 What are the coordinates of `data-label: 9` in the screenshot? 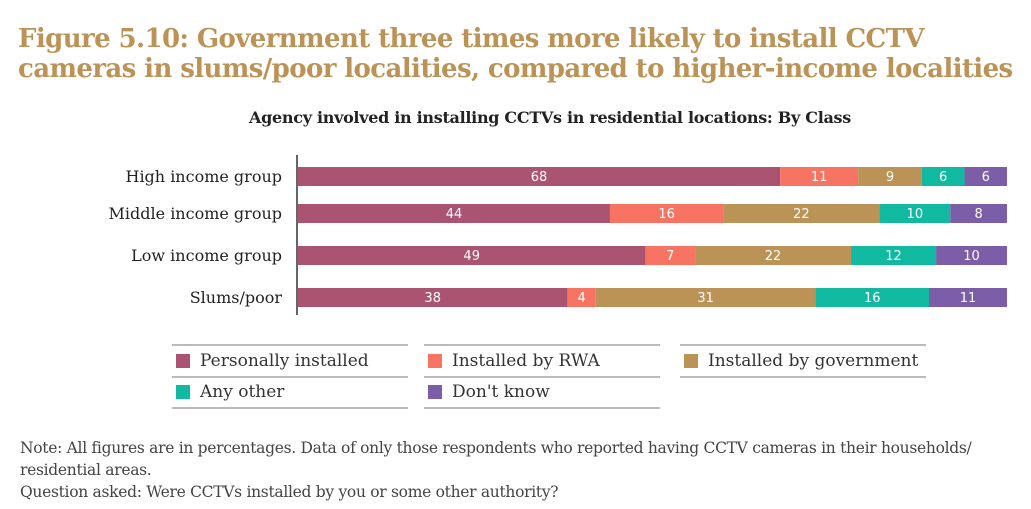 It's located at (890, 177).